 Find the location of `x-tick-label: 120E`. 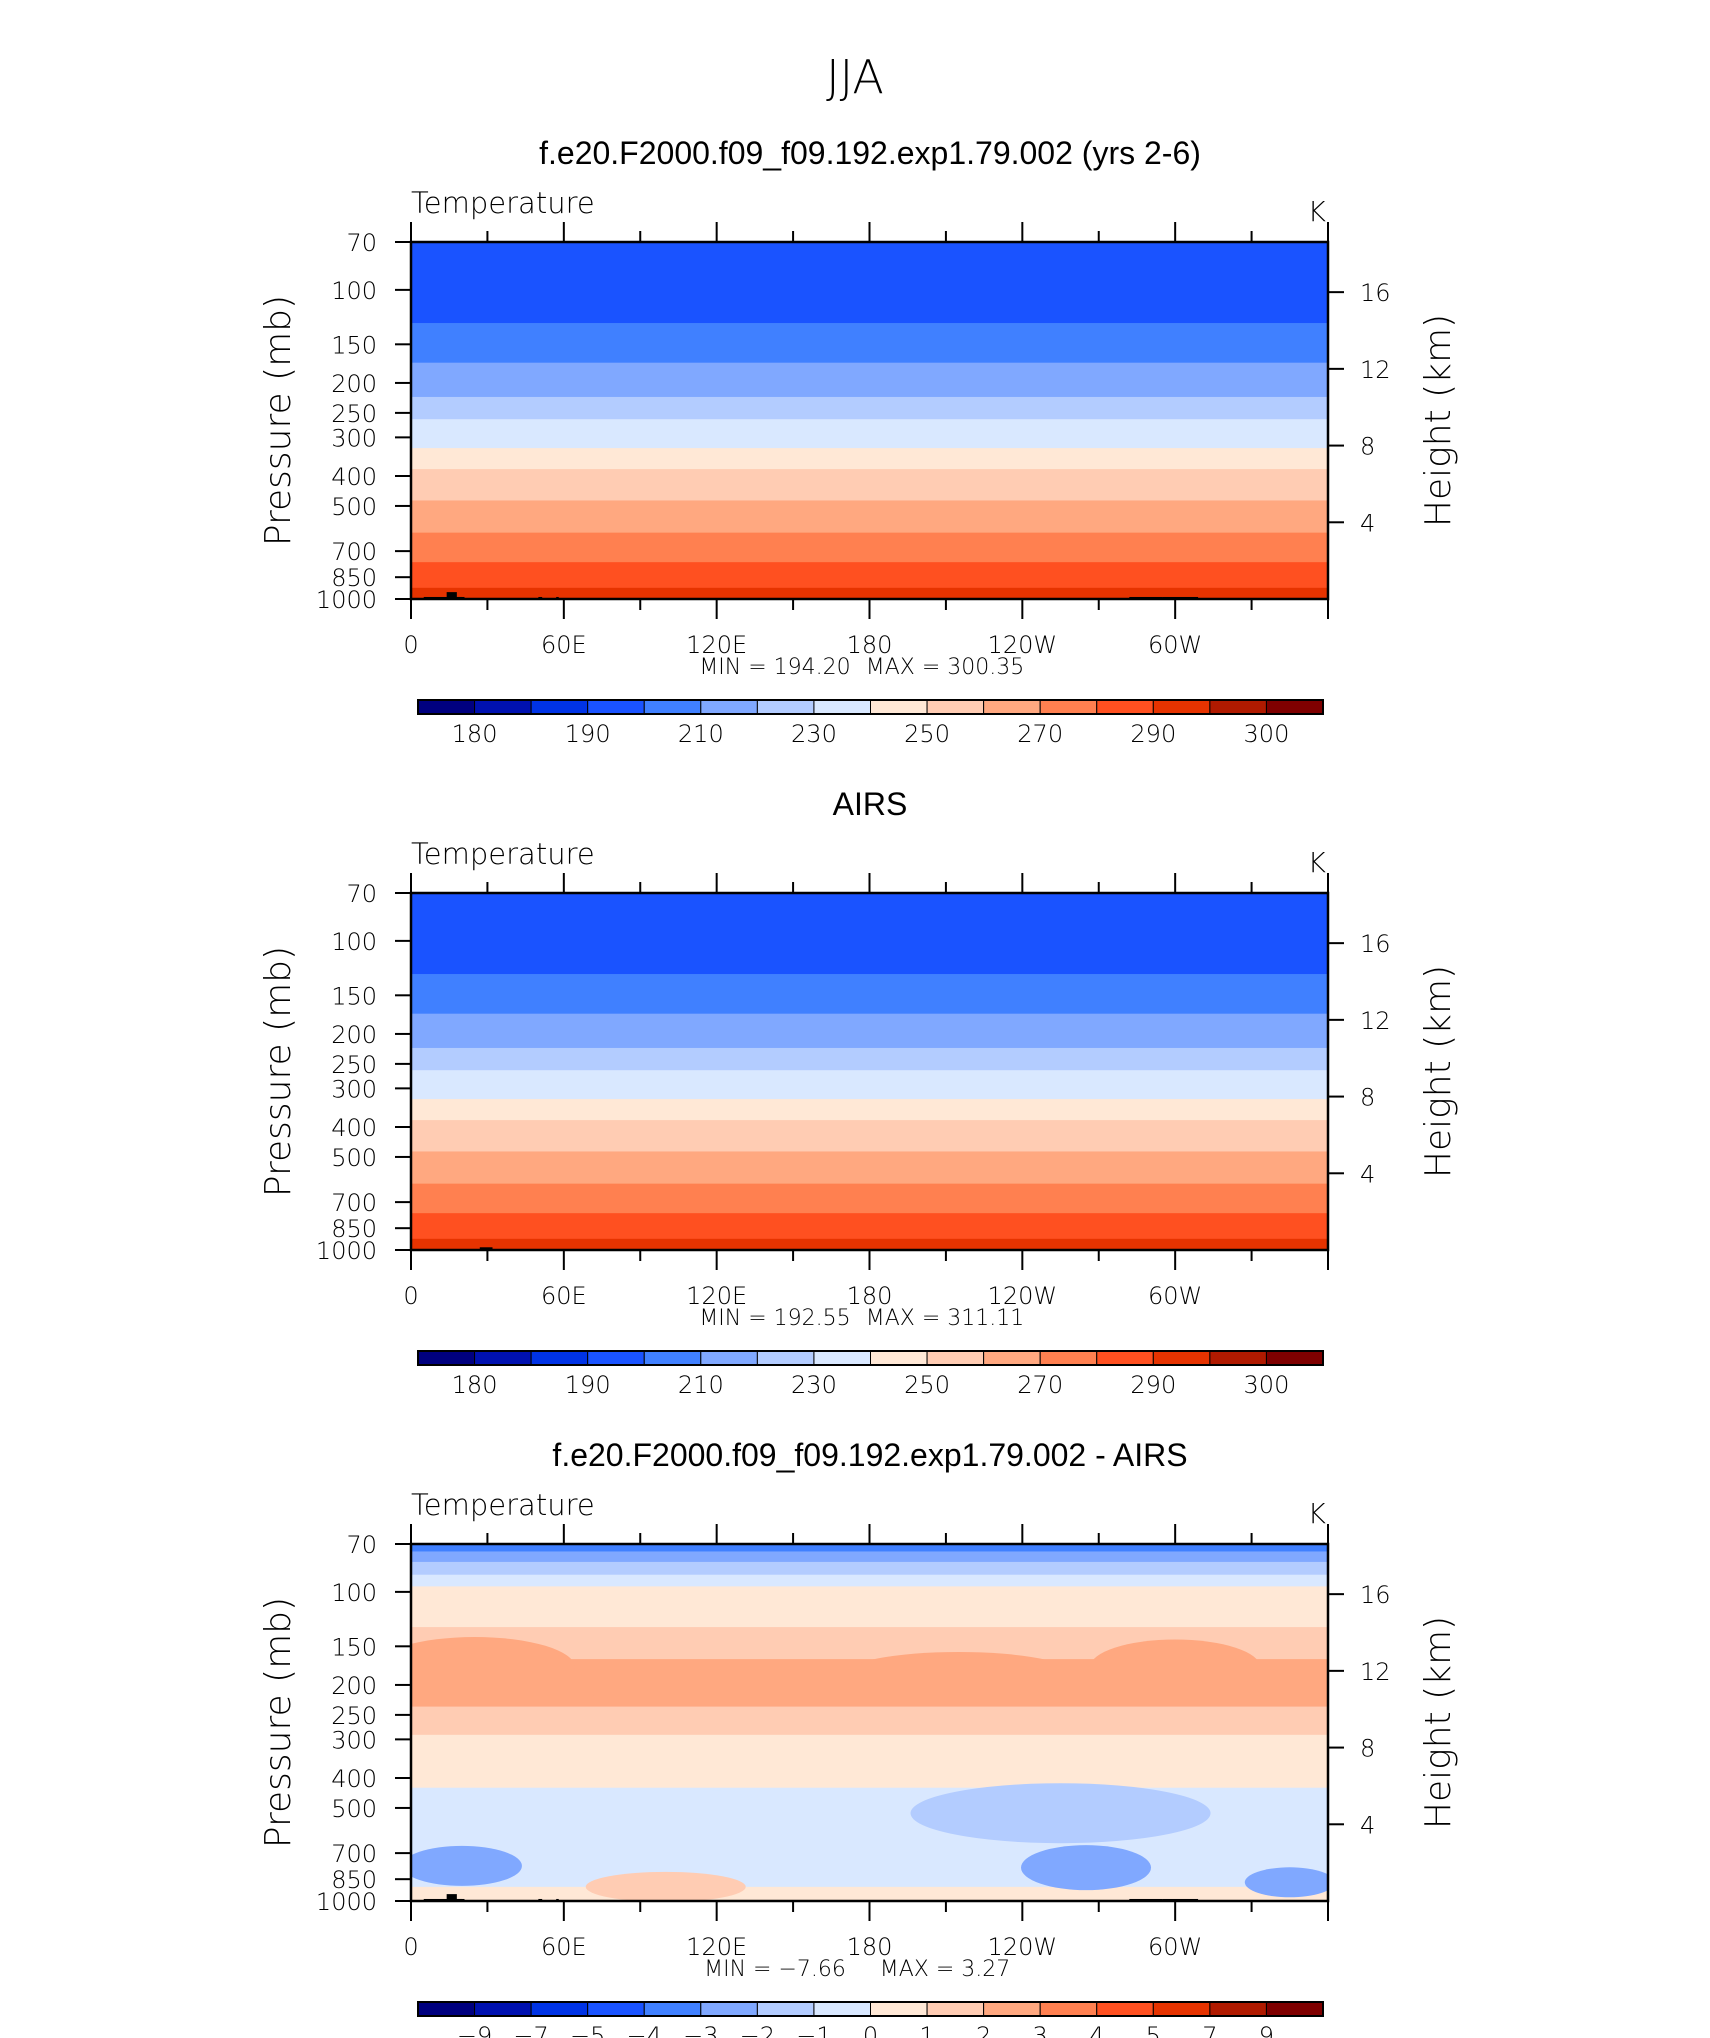

x-tick-label: 120E is located at coordinates (716, 1947).